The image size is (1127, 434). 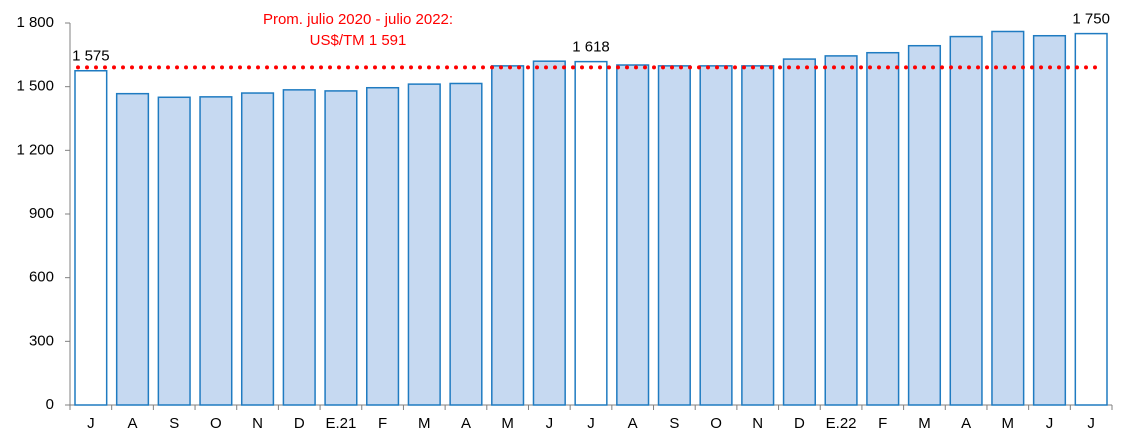 I want to click on y-tick-label: 1 200, so click(x=35, y=149).